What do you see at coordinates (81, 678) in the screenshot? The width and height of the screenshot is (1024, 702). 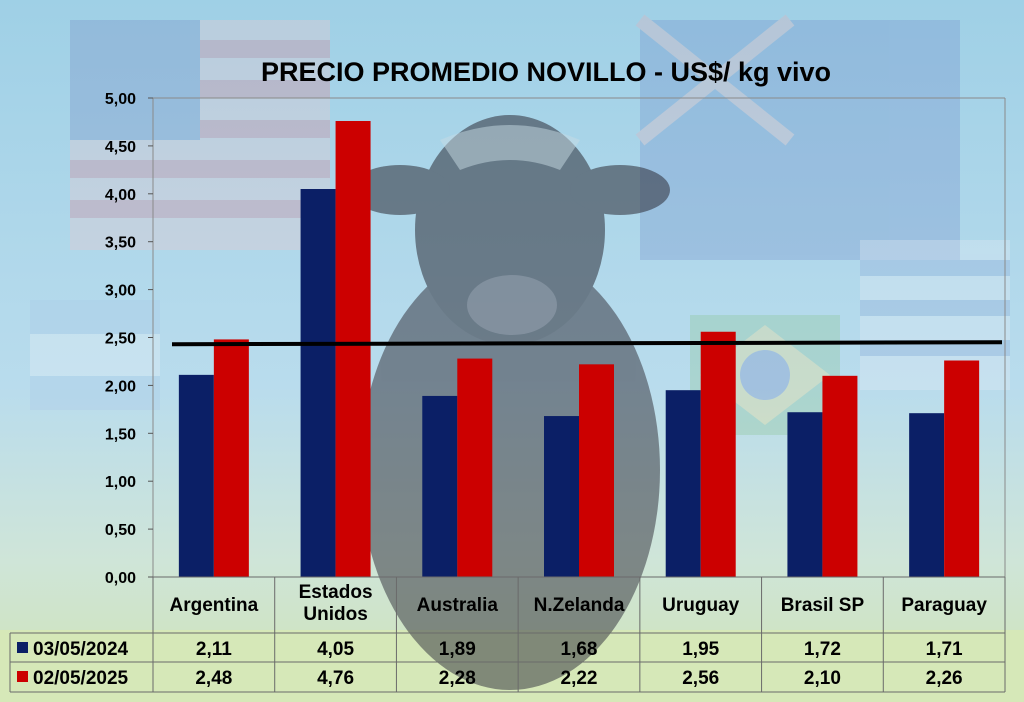 I see `legend-label: 02/05/2025` at bounding box center [81, 678].